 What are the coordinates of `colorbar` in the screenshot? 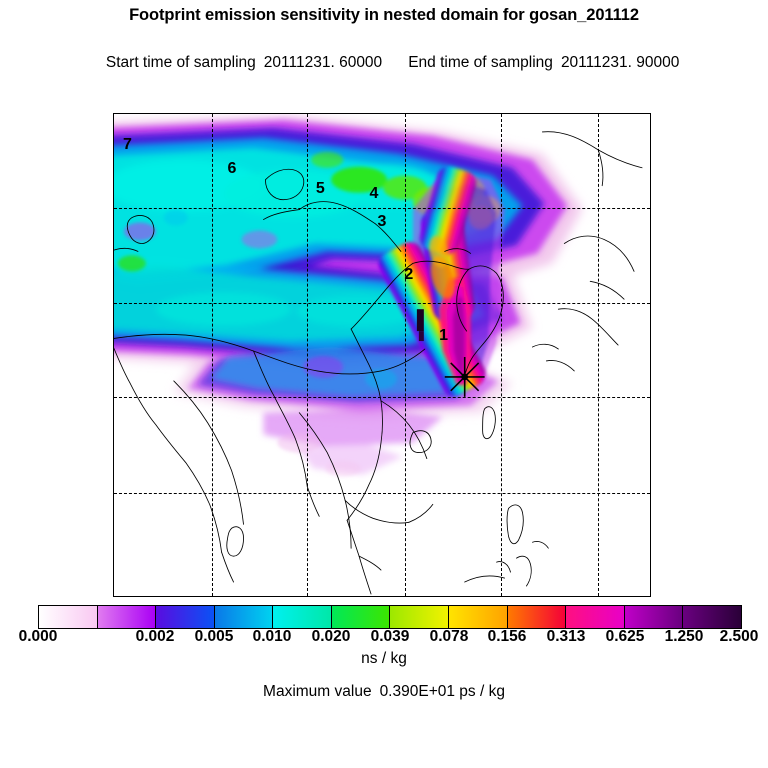 It's located at (390, 617).